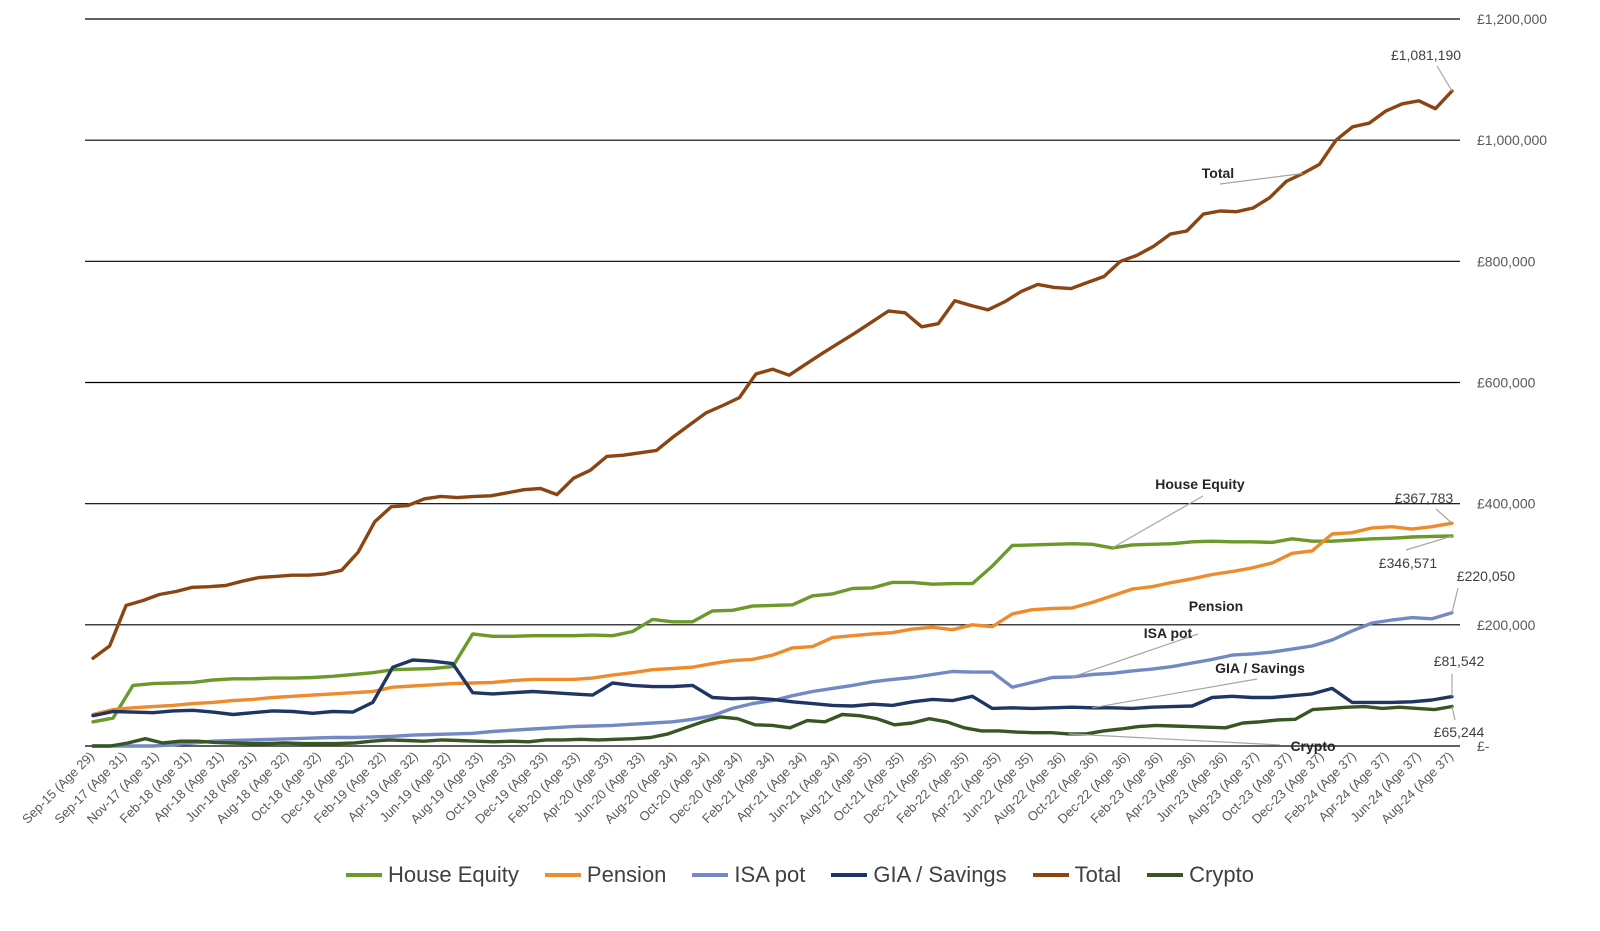 The height and width of the screenshot is (931, 1600). What do you see at coordinates (770, 874) in the screenshot?
I see `legend-label: ISA pot` at bounding box center [770, 874].